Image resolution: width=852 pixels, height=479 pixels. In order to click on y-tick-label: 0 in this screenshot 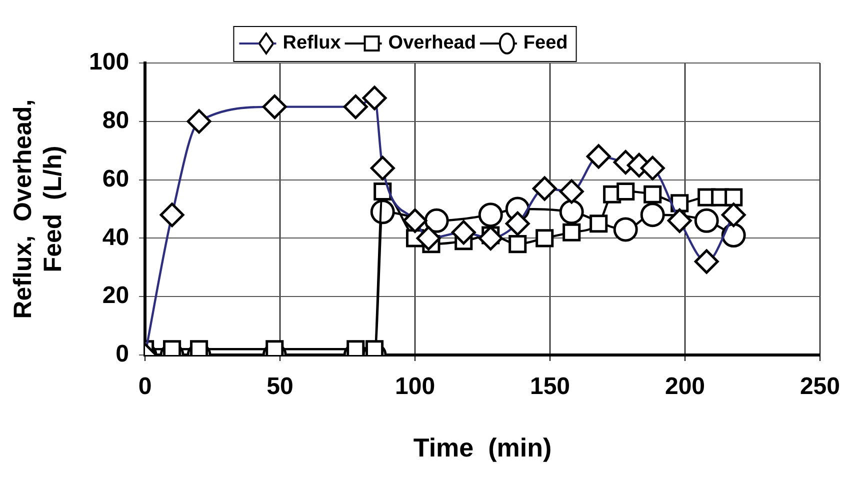, I will do `click(123, 354)`.